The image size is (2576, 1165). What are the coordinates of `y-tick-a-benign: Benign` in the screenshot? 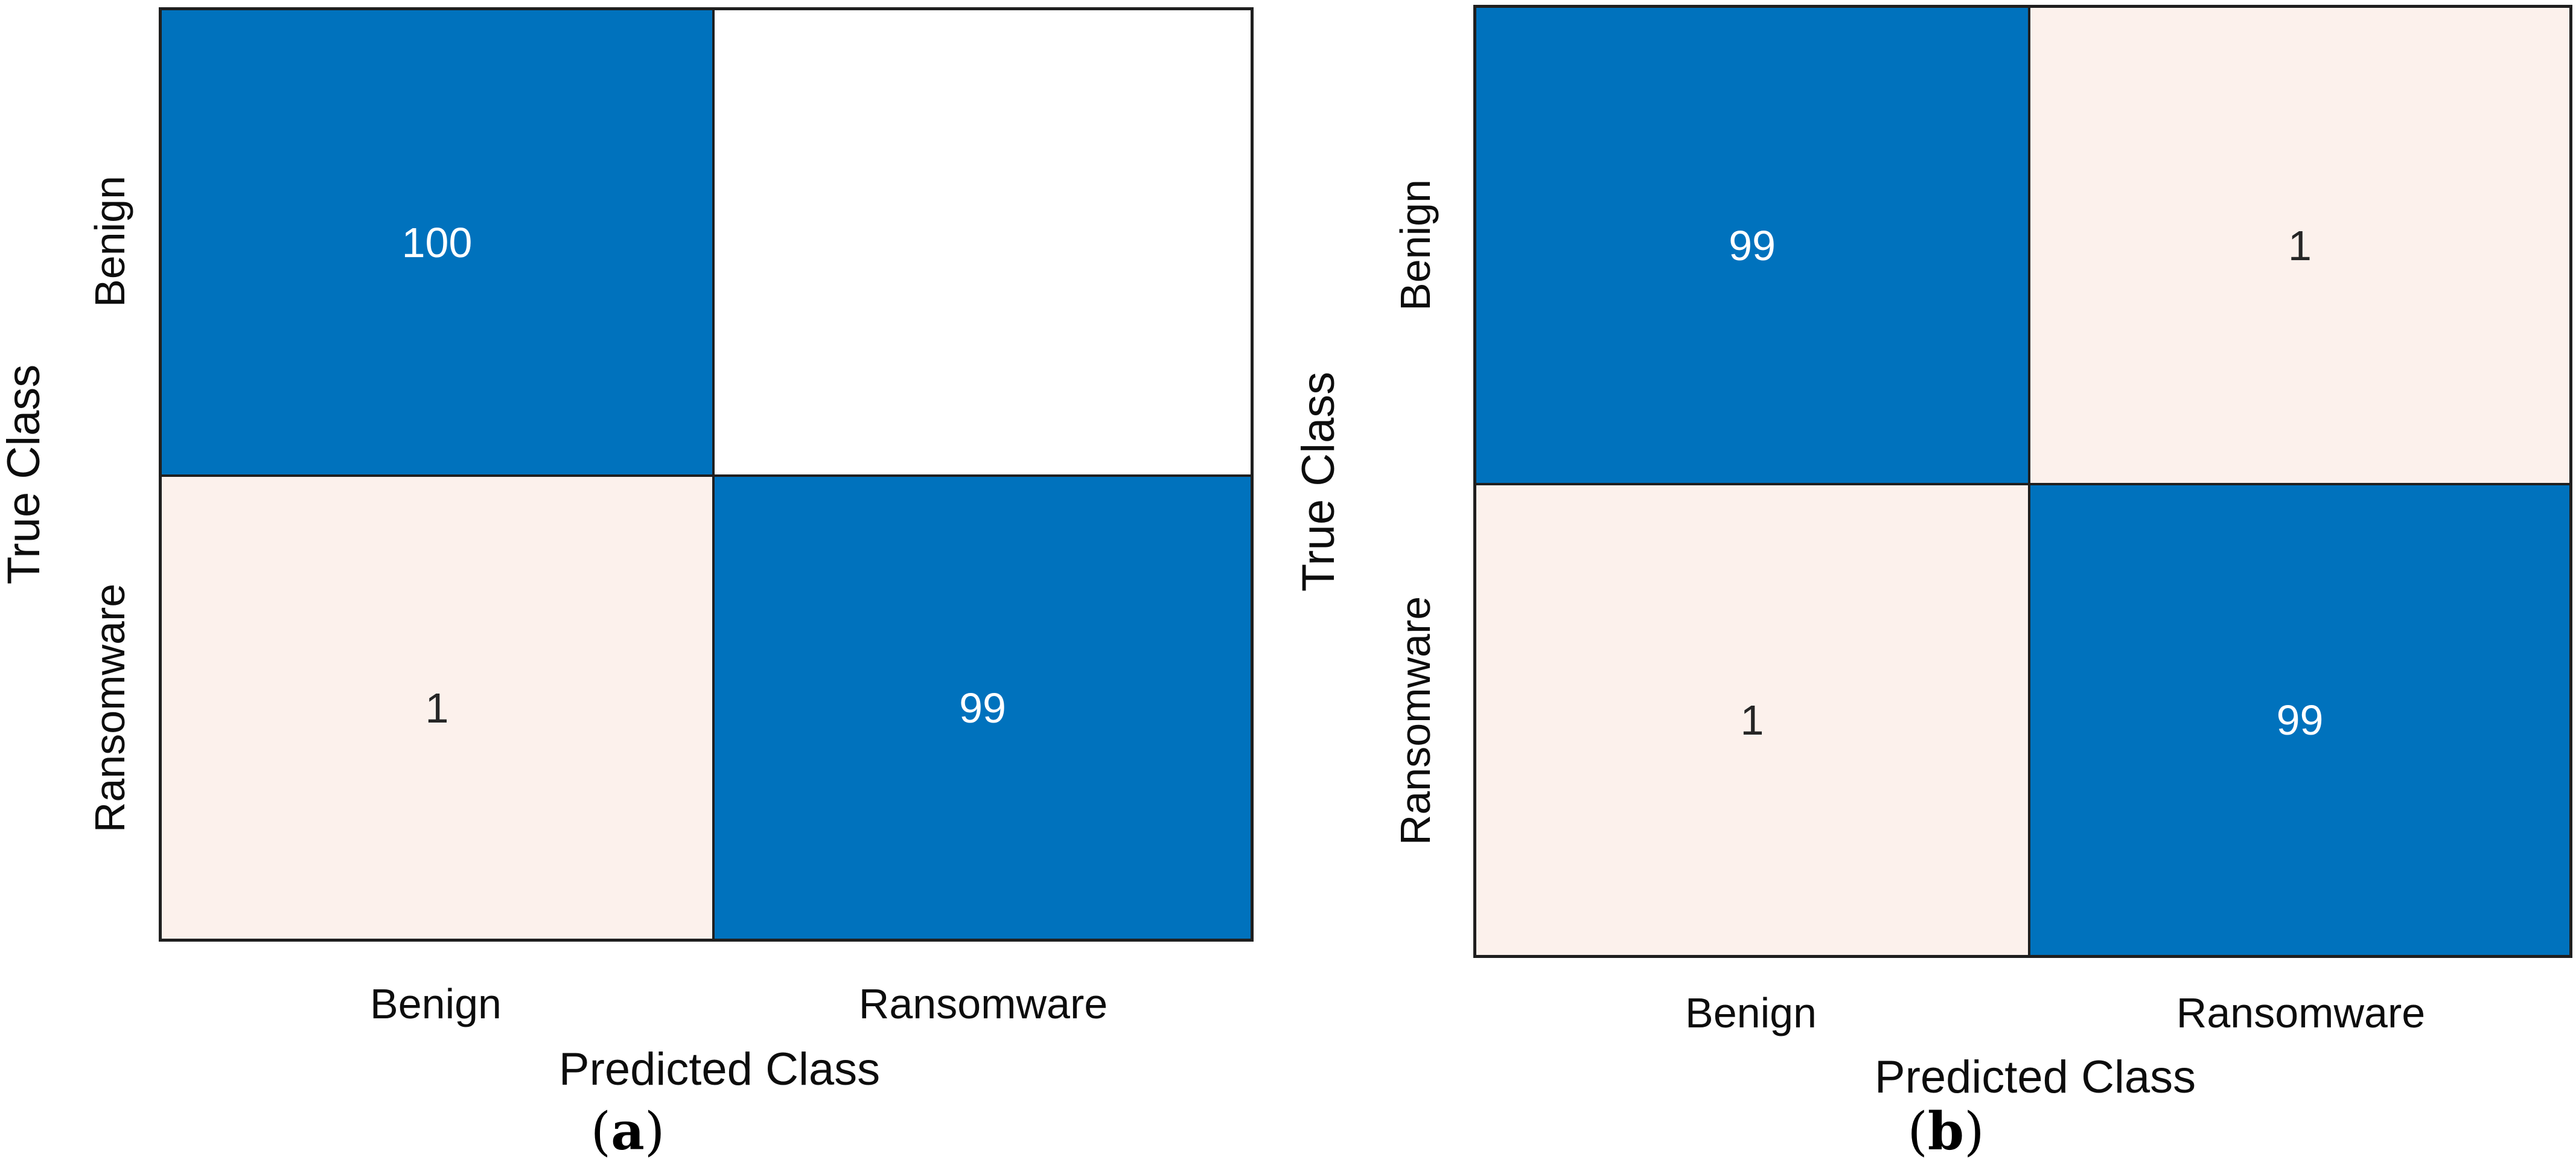 It's located at (109, 241).